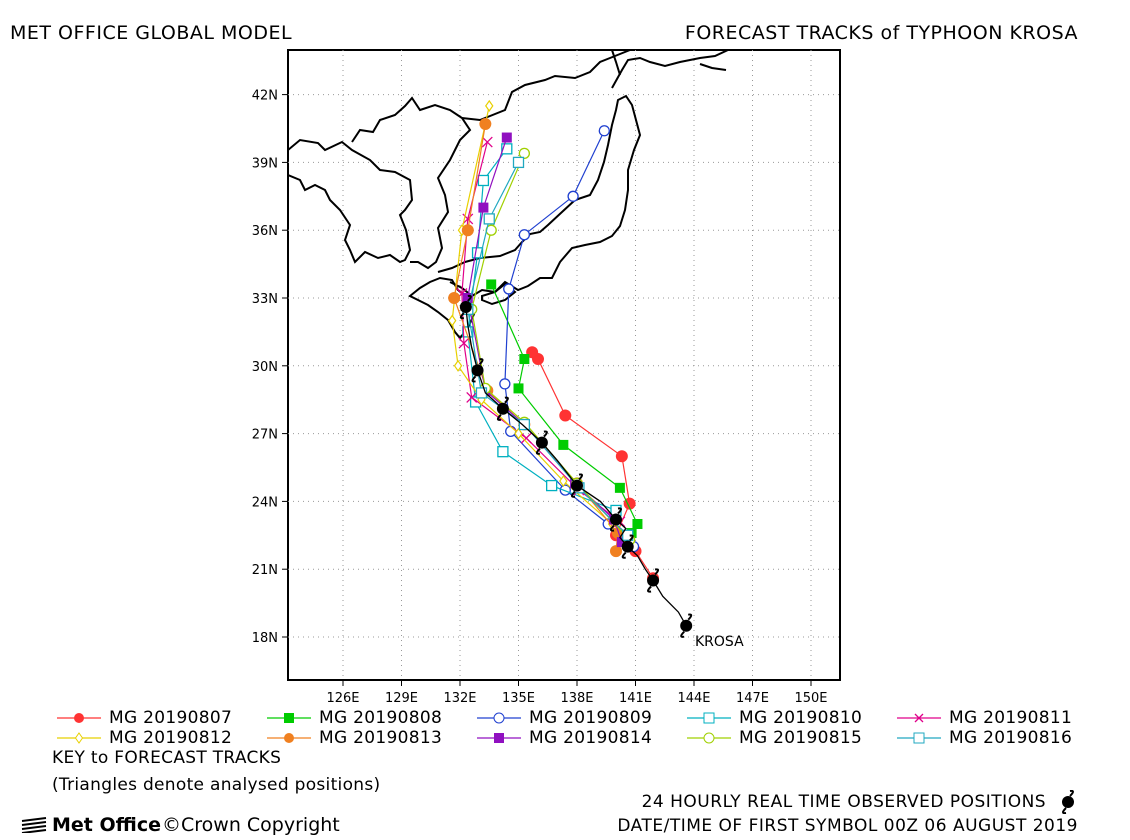  What do you see at coordinates (342, 698) in the screenshot?
I see `lon-tick-label: 126E` at bounding box center [342, 698].